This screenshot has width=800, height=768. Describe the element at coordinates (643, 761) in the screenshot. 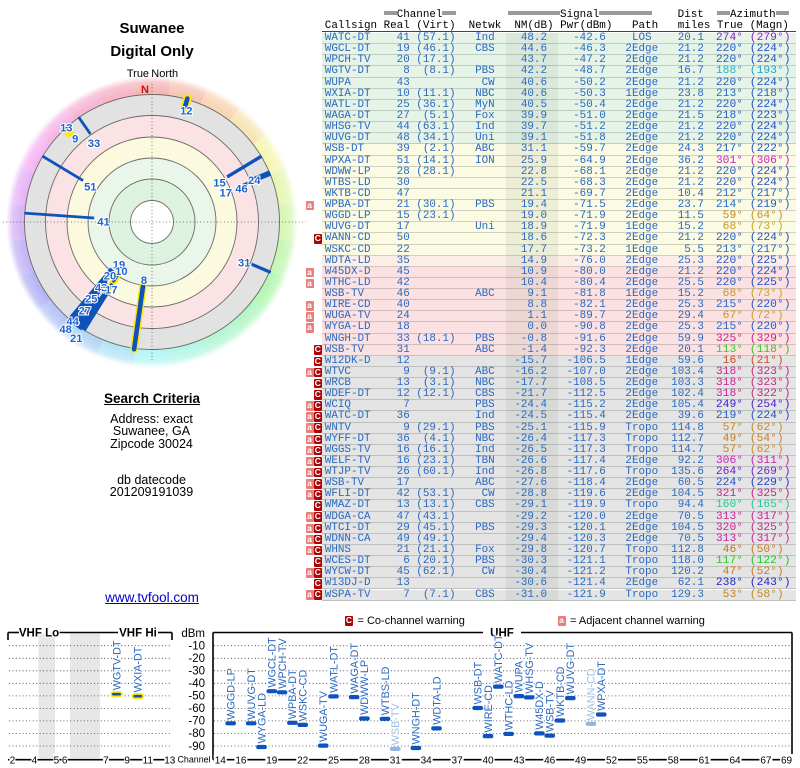

I see `svg-text: 55` at that location.